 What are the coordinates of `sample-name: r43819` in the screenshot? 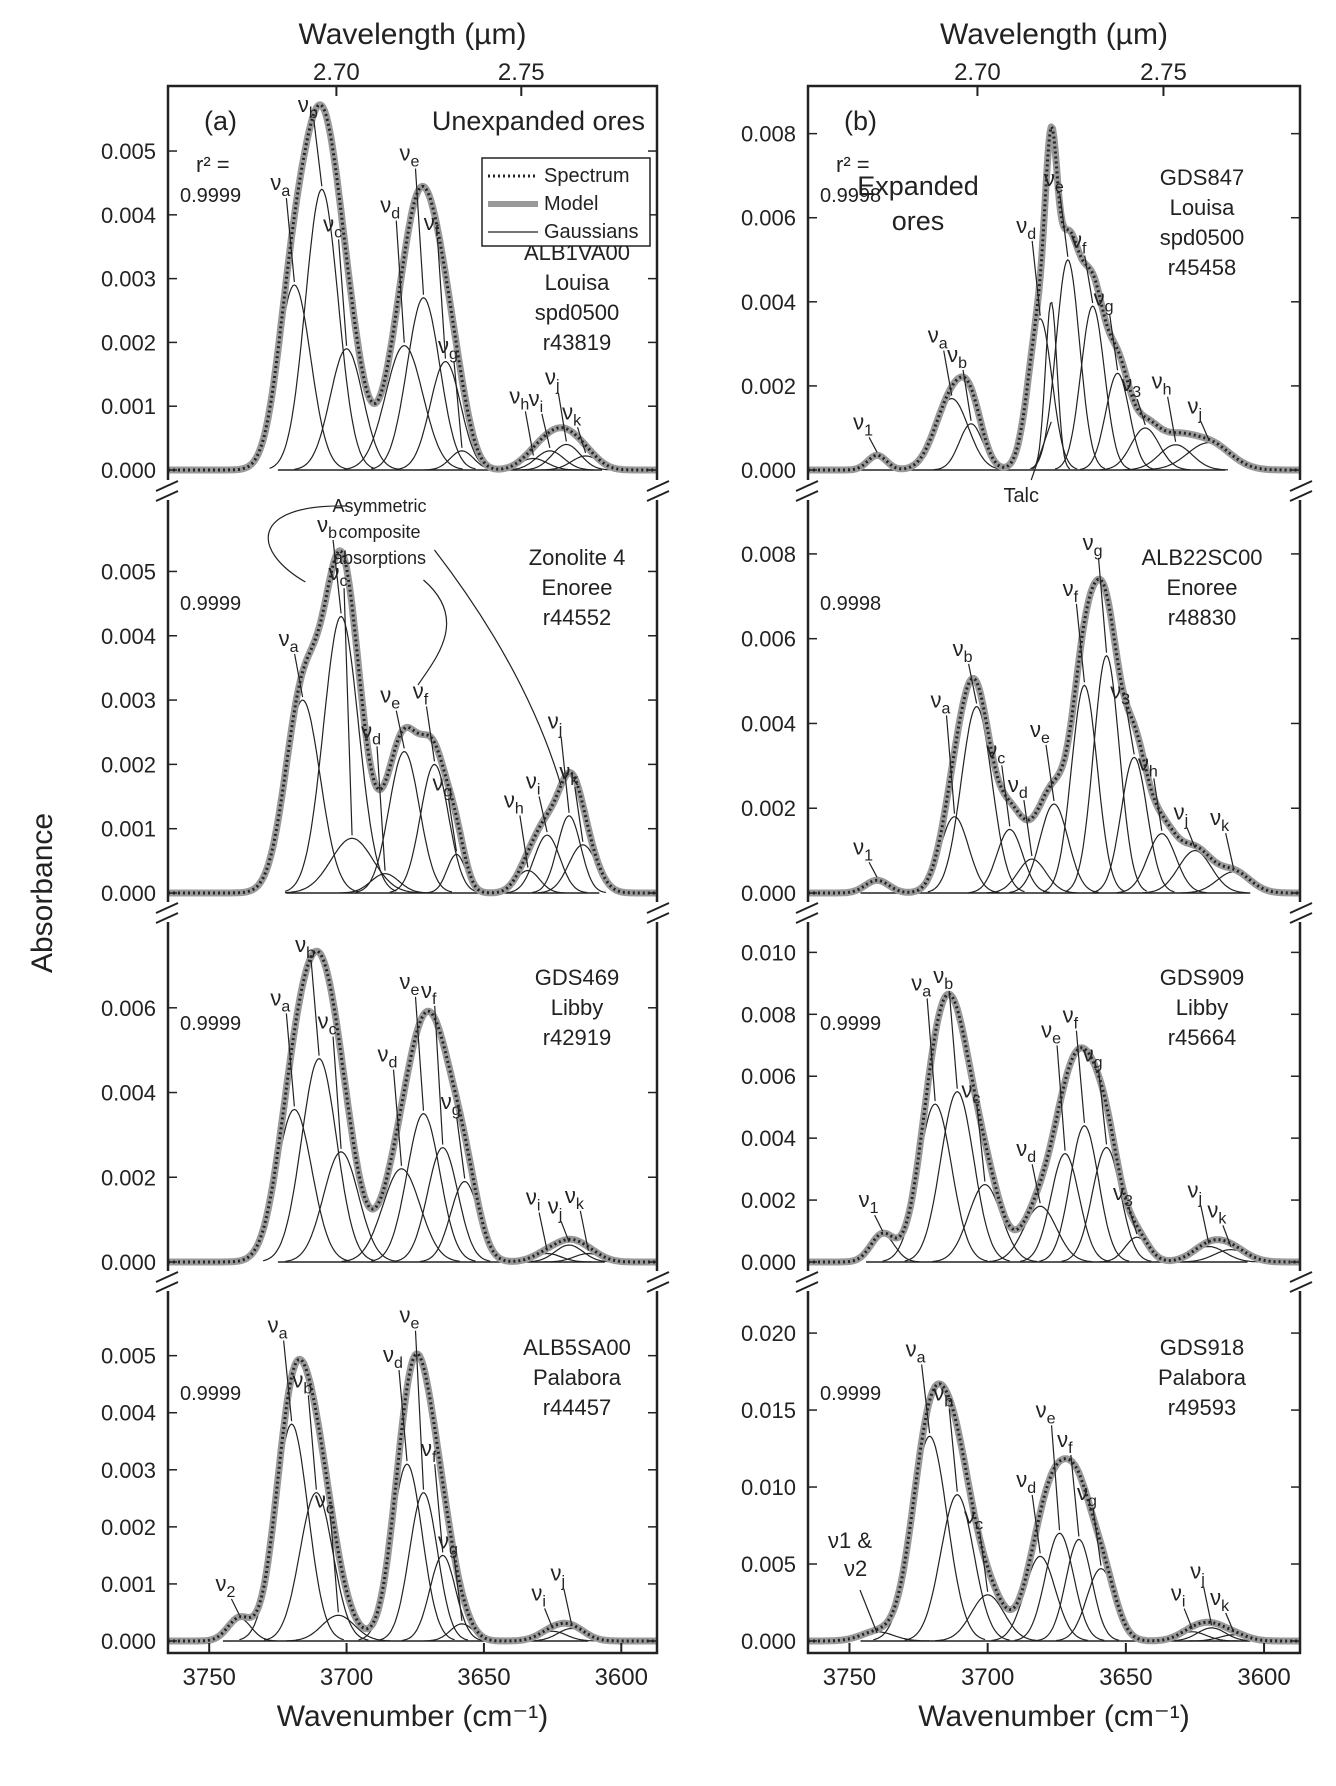 It's located at (577, 342).